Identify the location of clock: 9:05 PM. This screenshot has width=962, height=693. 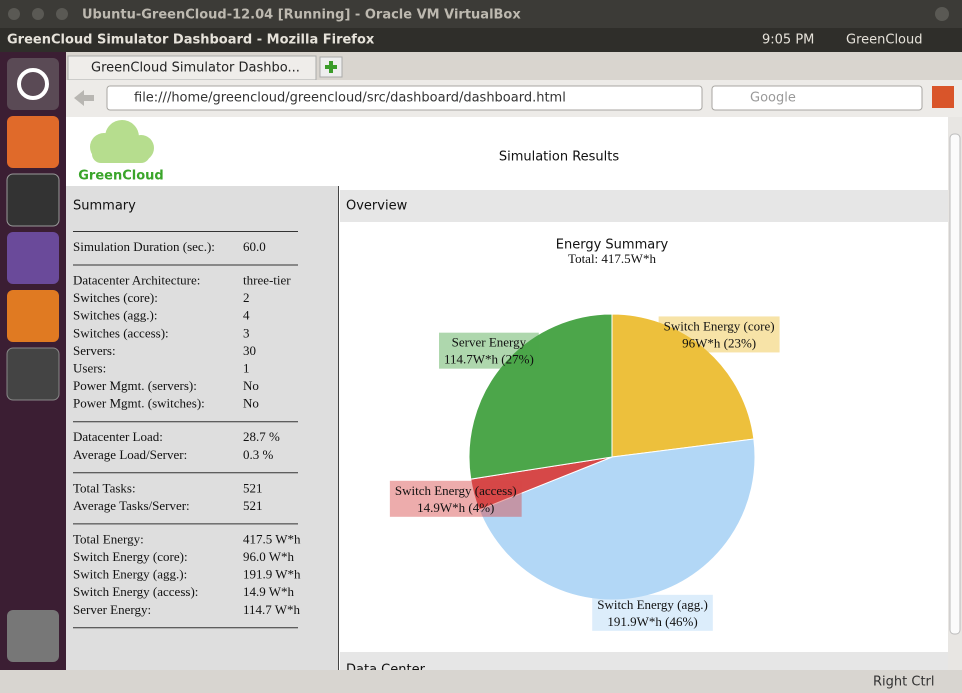
(788, 40).